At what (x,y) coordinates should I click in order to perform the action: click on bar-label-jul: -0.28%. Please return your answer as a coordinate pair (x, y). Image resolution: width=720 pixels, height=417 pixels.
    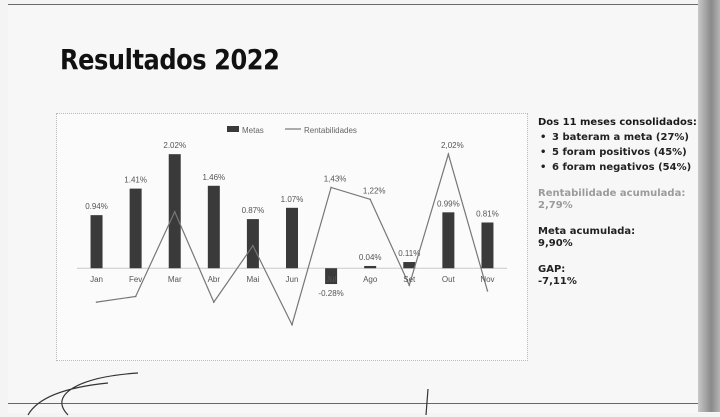
    Looking at the image, I should click on (330, 293).